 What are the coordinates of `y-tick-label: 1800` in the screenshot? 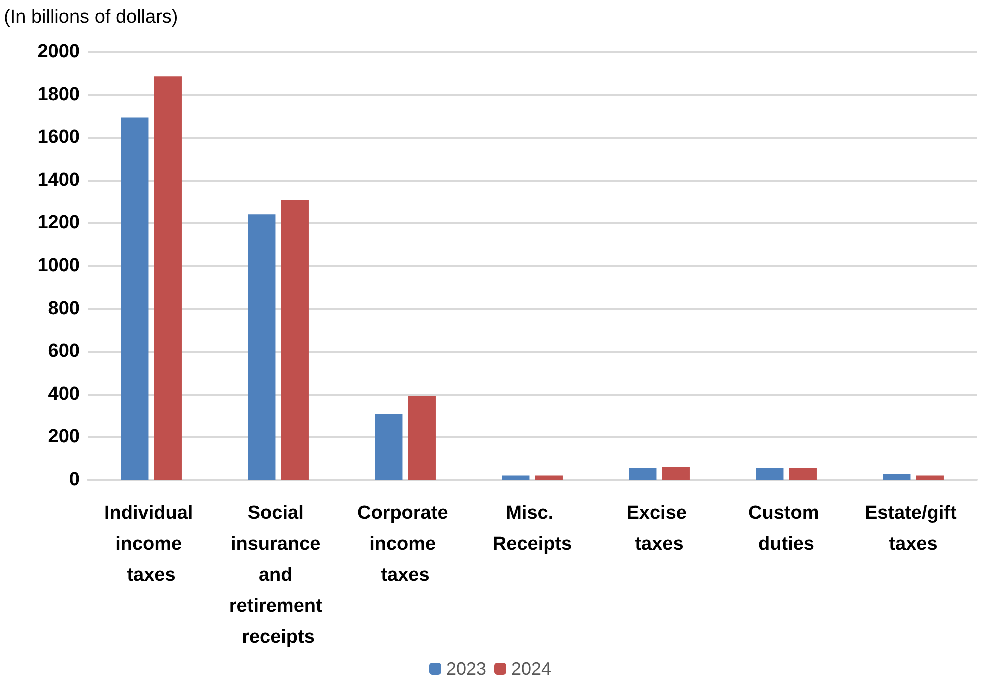 It's located at (59, 95).